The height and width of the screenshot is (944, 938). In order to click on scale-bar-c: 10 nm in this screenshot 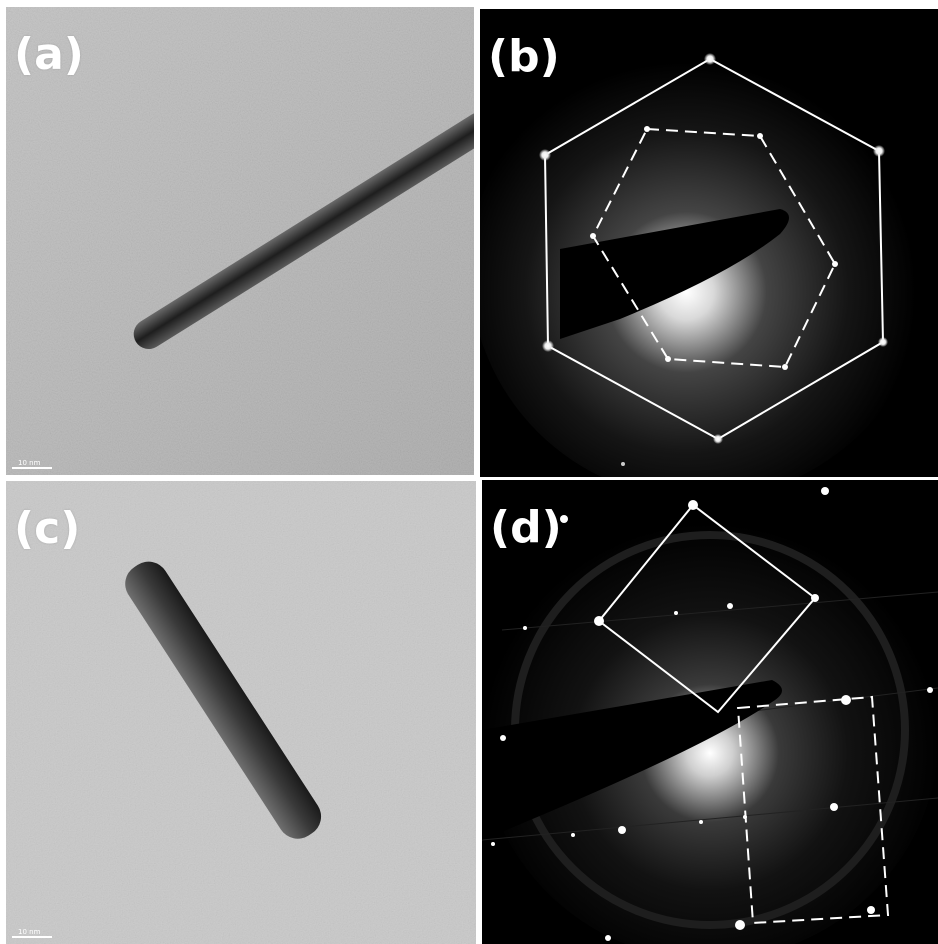, I will do `click(34, 932)`.